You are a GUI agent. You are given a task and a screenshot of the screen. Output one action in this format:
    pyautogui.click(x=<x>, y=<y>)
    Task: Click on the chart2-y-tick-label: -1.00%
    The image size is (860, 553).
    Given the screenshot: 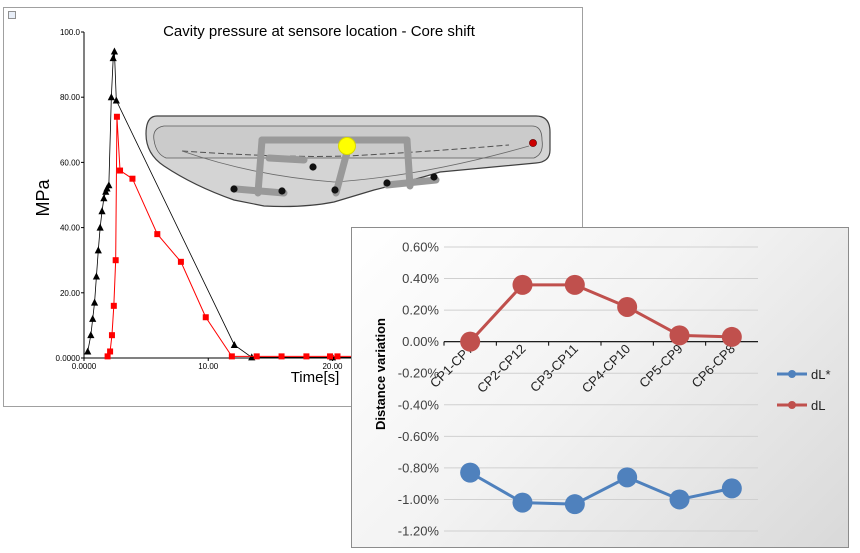 What is the action you would take?
    pyautogui.click(x=419, y=499)
    